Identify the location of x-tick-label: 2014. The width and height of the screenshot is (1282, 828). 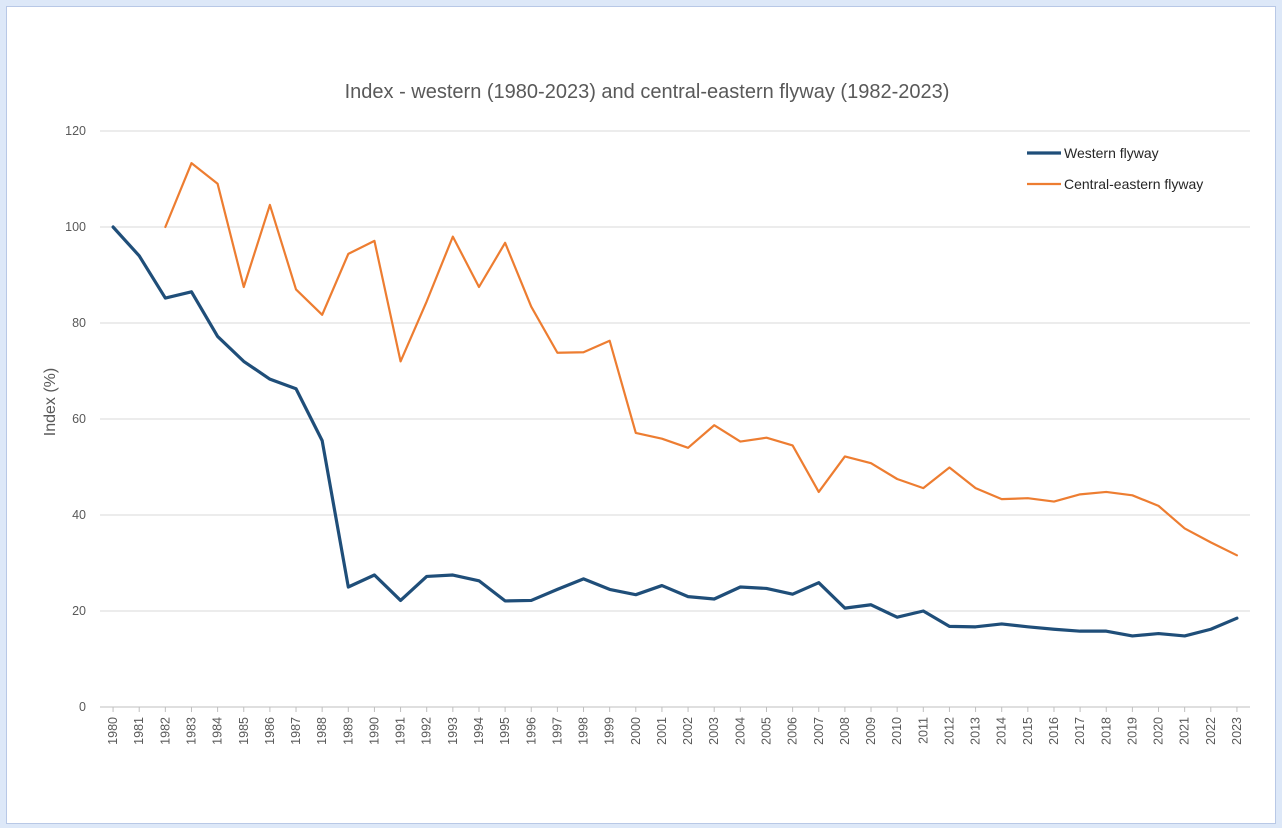
(1002, 731).